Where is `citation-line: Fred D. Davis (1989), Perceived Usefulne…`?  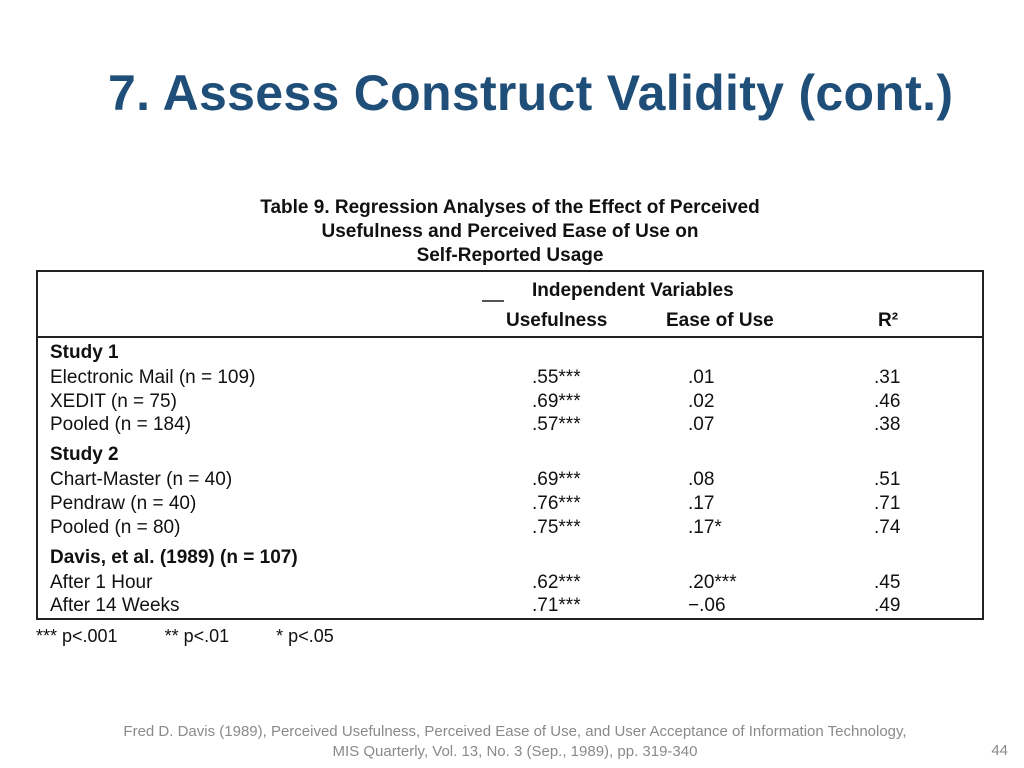
citation-line: Fred D. Davis (1989), Perceived Usefulne… is located at coordinates (515, 731).